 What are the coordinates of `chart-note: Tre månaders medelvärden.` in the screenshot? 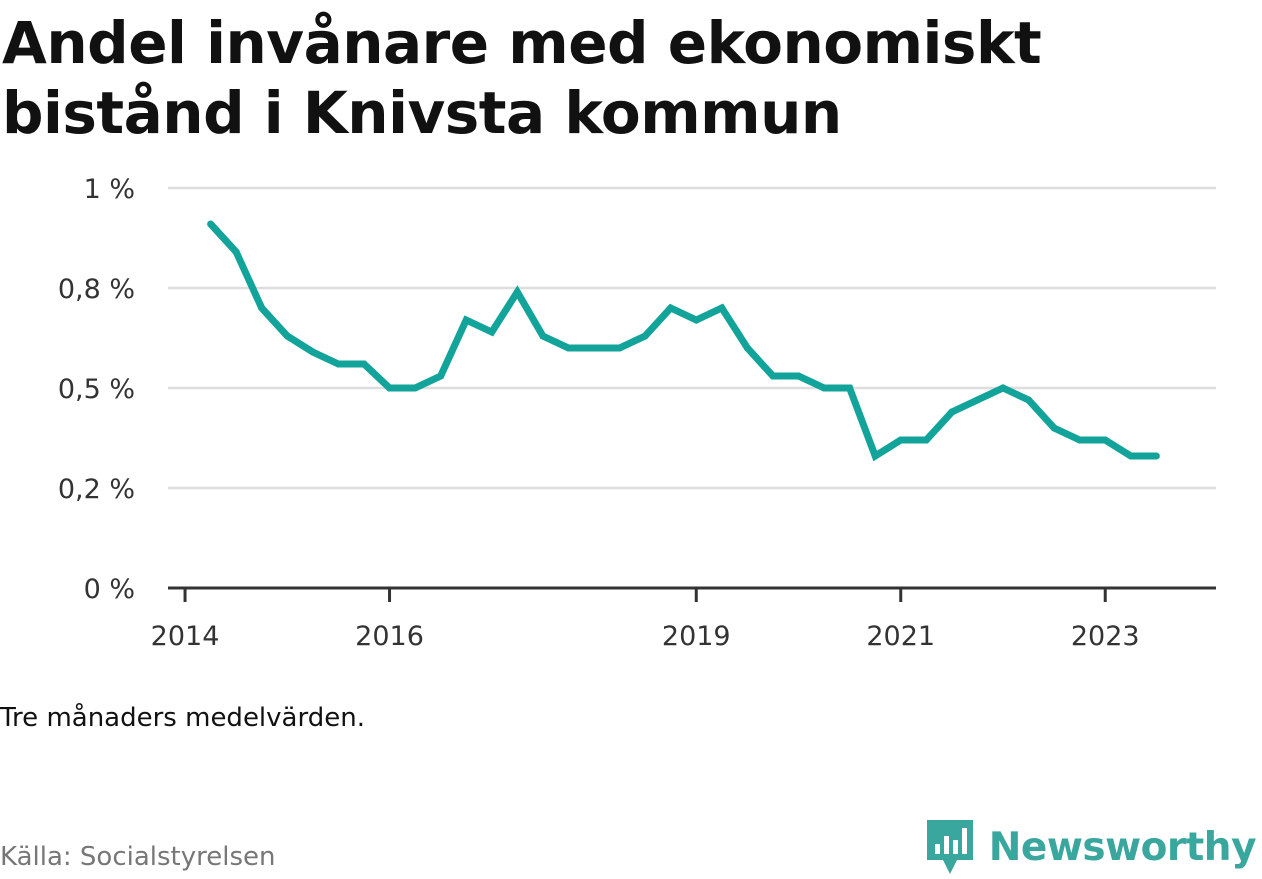 It's located at (182, 718).